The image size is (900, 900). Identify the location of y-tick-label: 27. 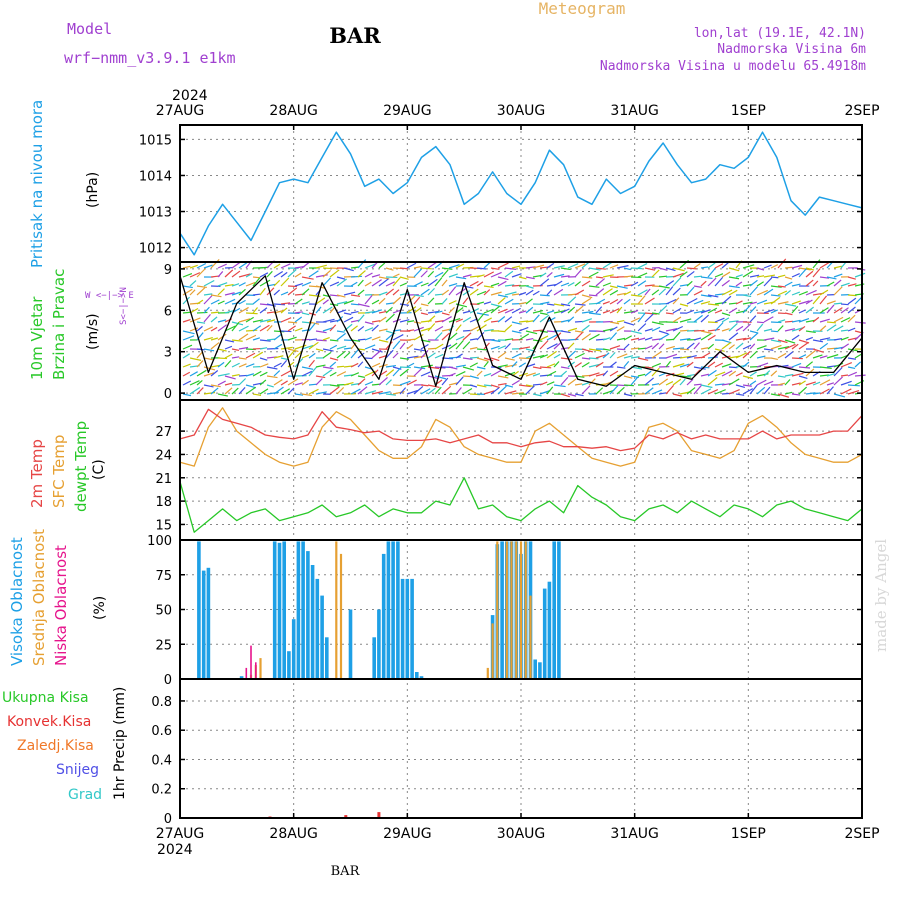
(163, 432).